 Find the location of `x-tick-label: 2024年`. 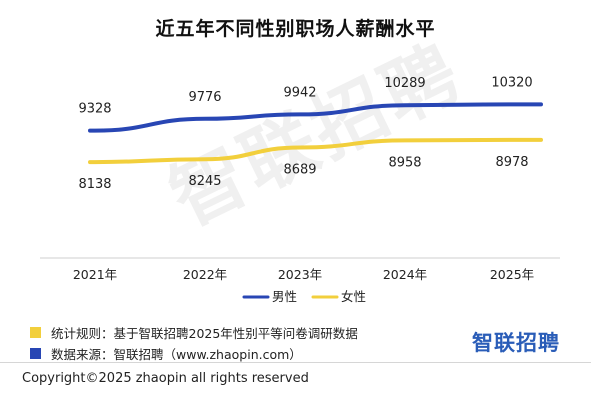

x-tick-label: 2024年 is located at coordinates (405, 274).